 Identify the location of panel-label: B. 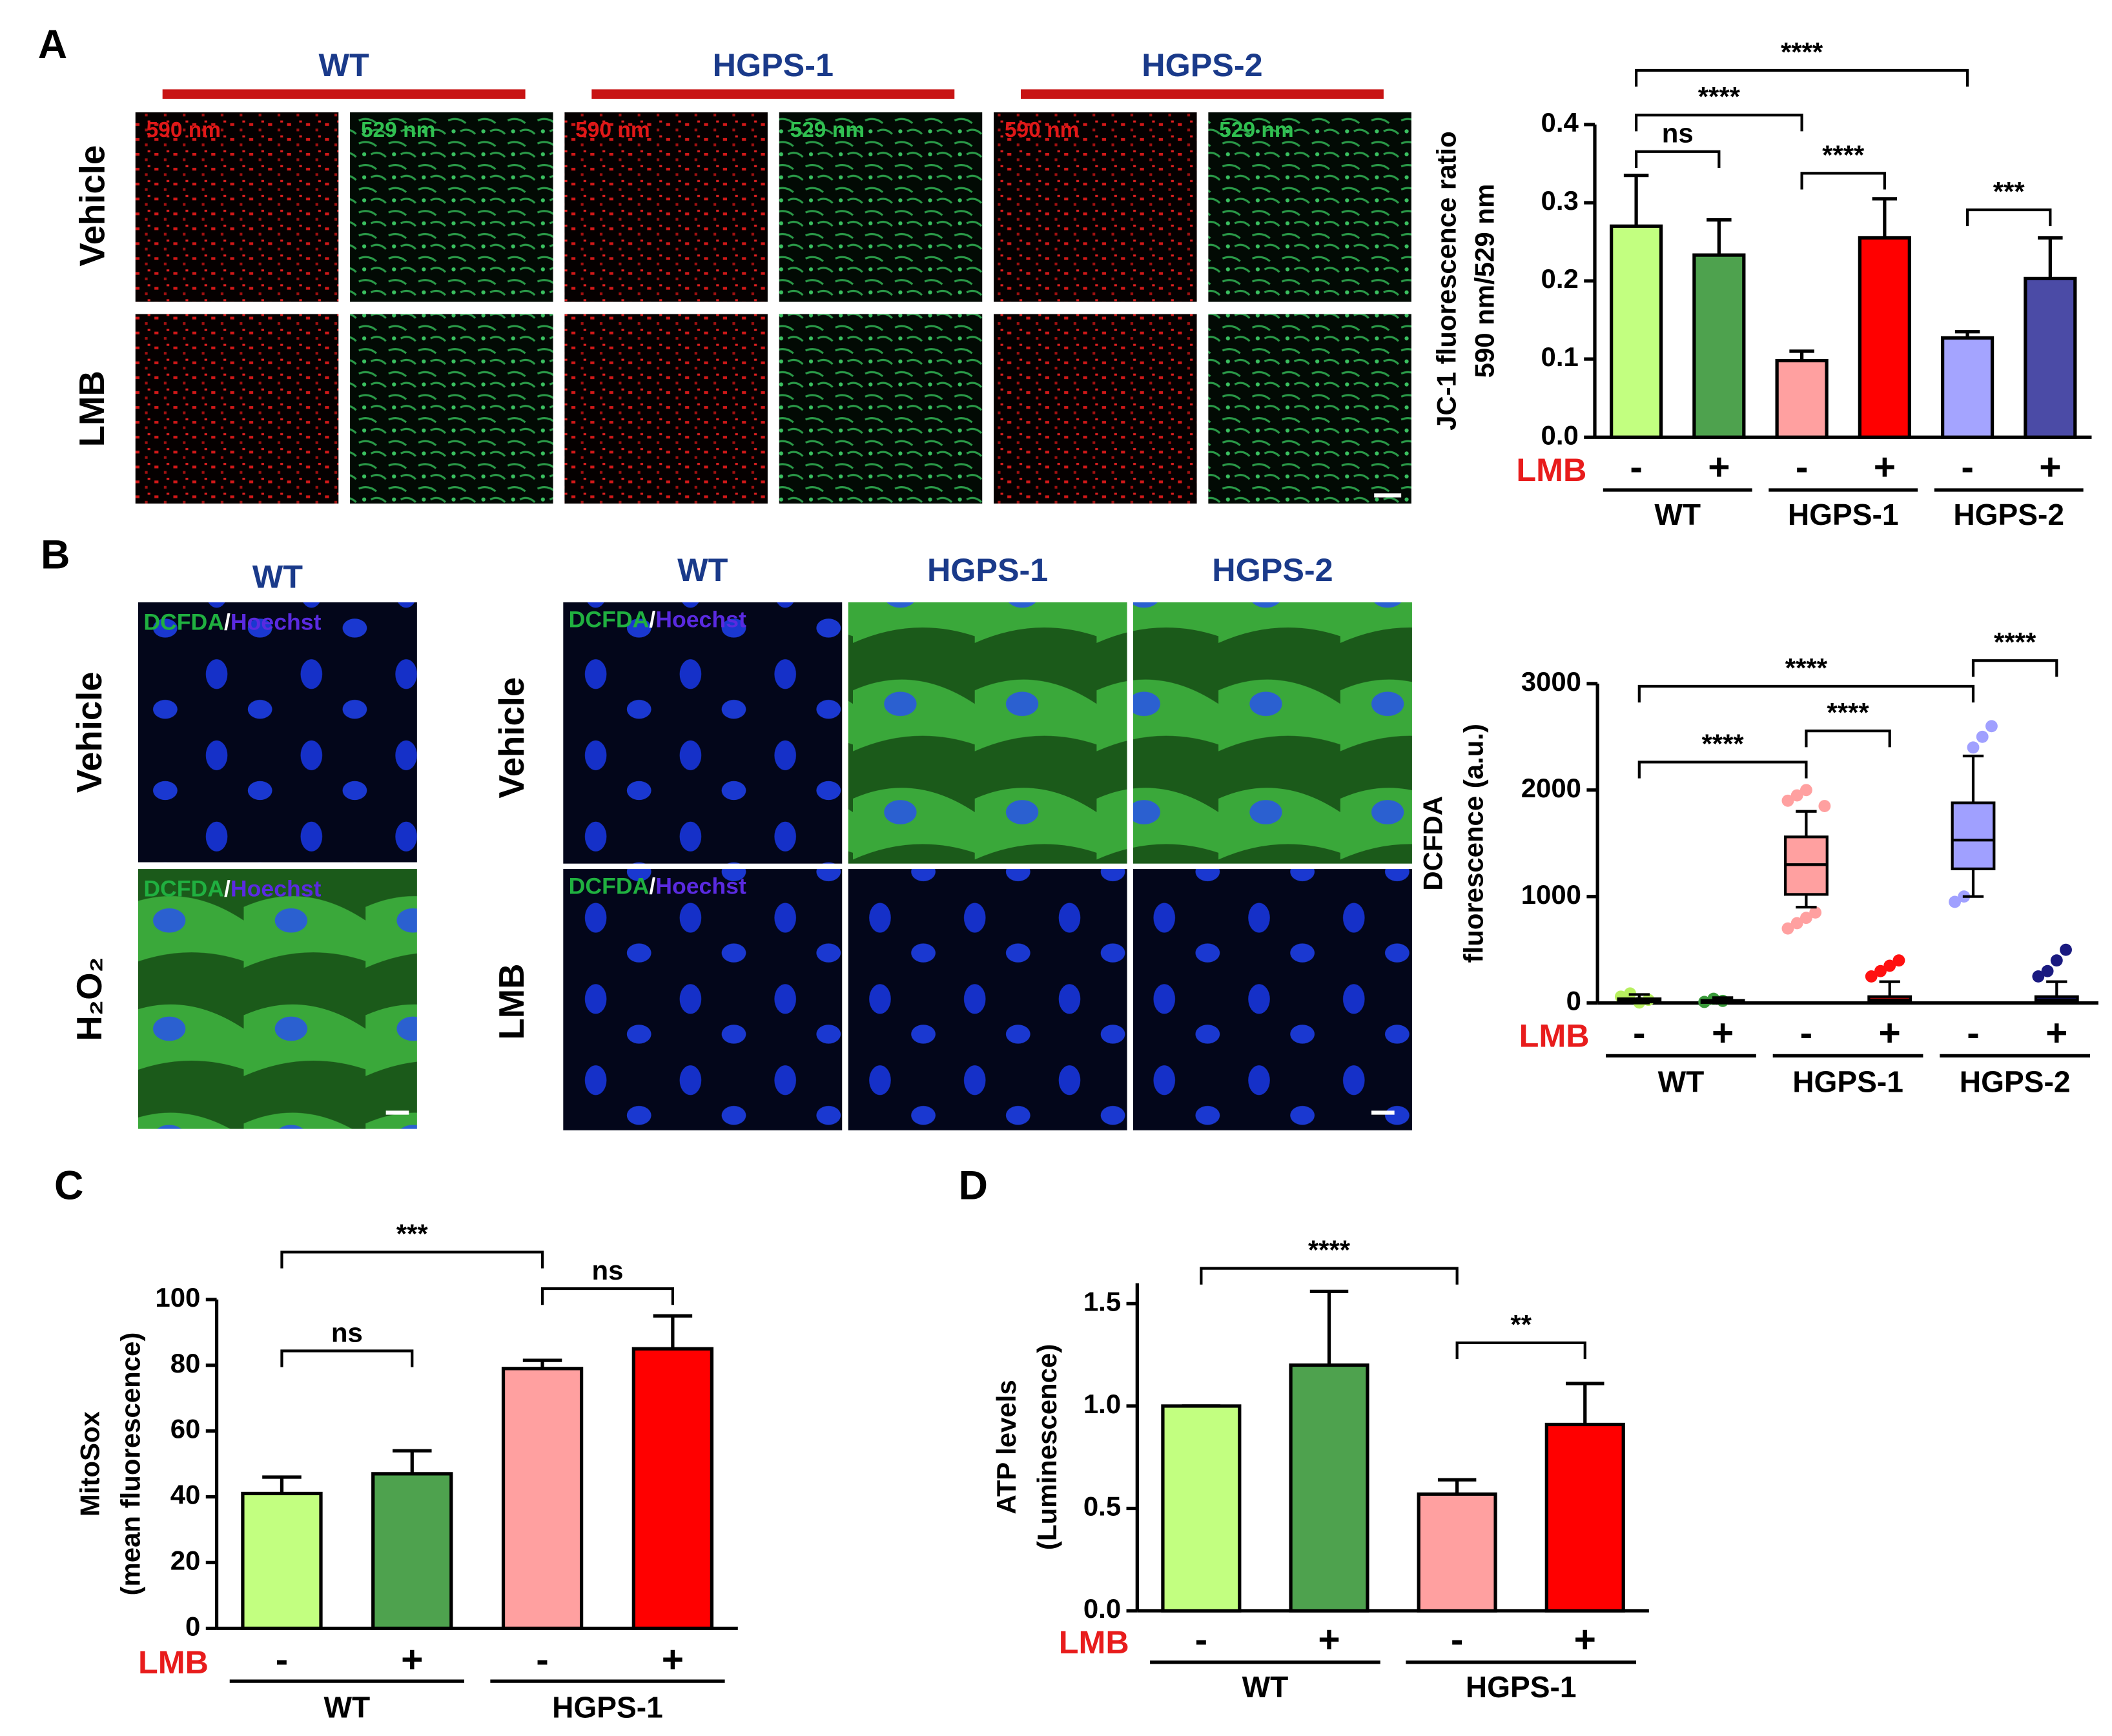
(55, 554).